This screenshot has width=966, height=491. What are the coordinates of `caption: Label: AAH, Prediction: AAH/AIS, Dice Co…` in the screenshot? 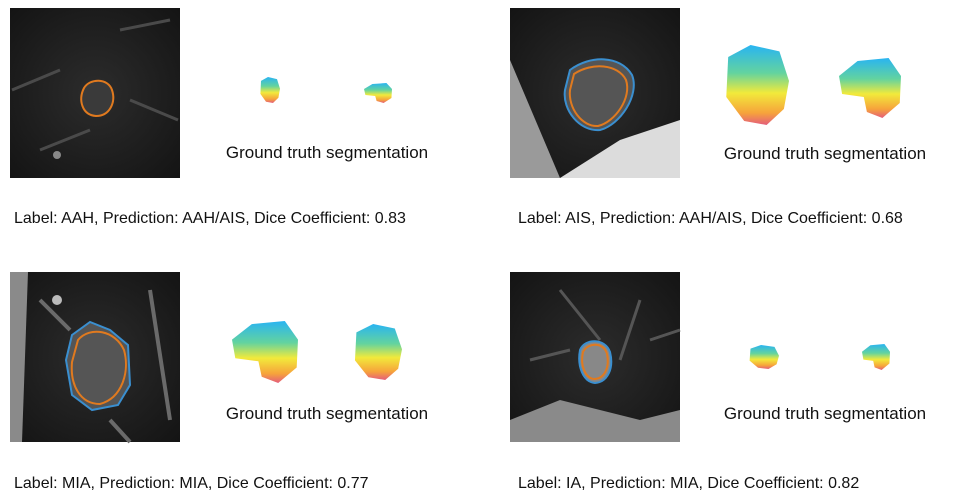 It's located at (210, 218).